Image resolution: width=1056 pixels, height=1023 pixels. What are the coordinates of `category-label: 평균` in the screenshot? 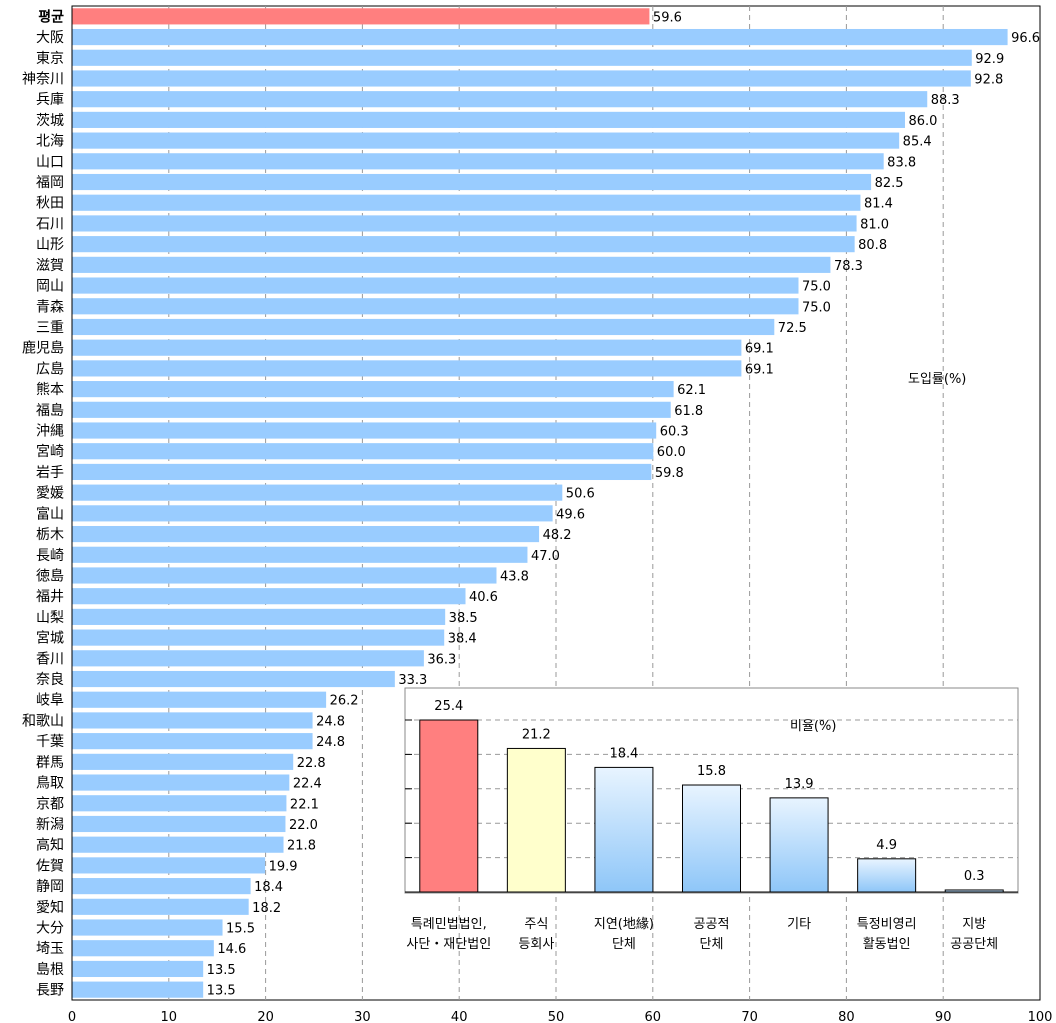 It's located at (51, 16).